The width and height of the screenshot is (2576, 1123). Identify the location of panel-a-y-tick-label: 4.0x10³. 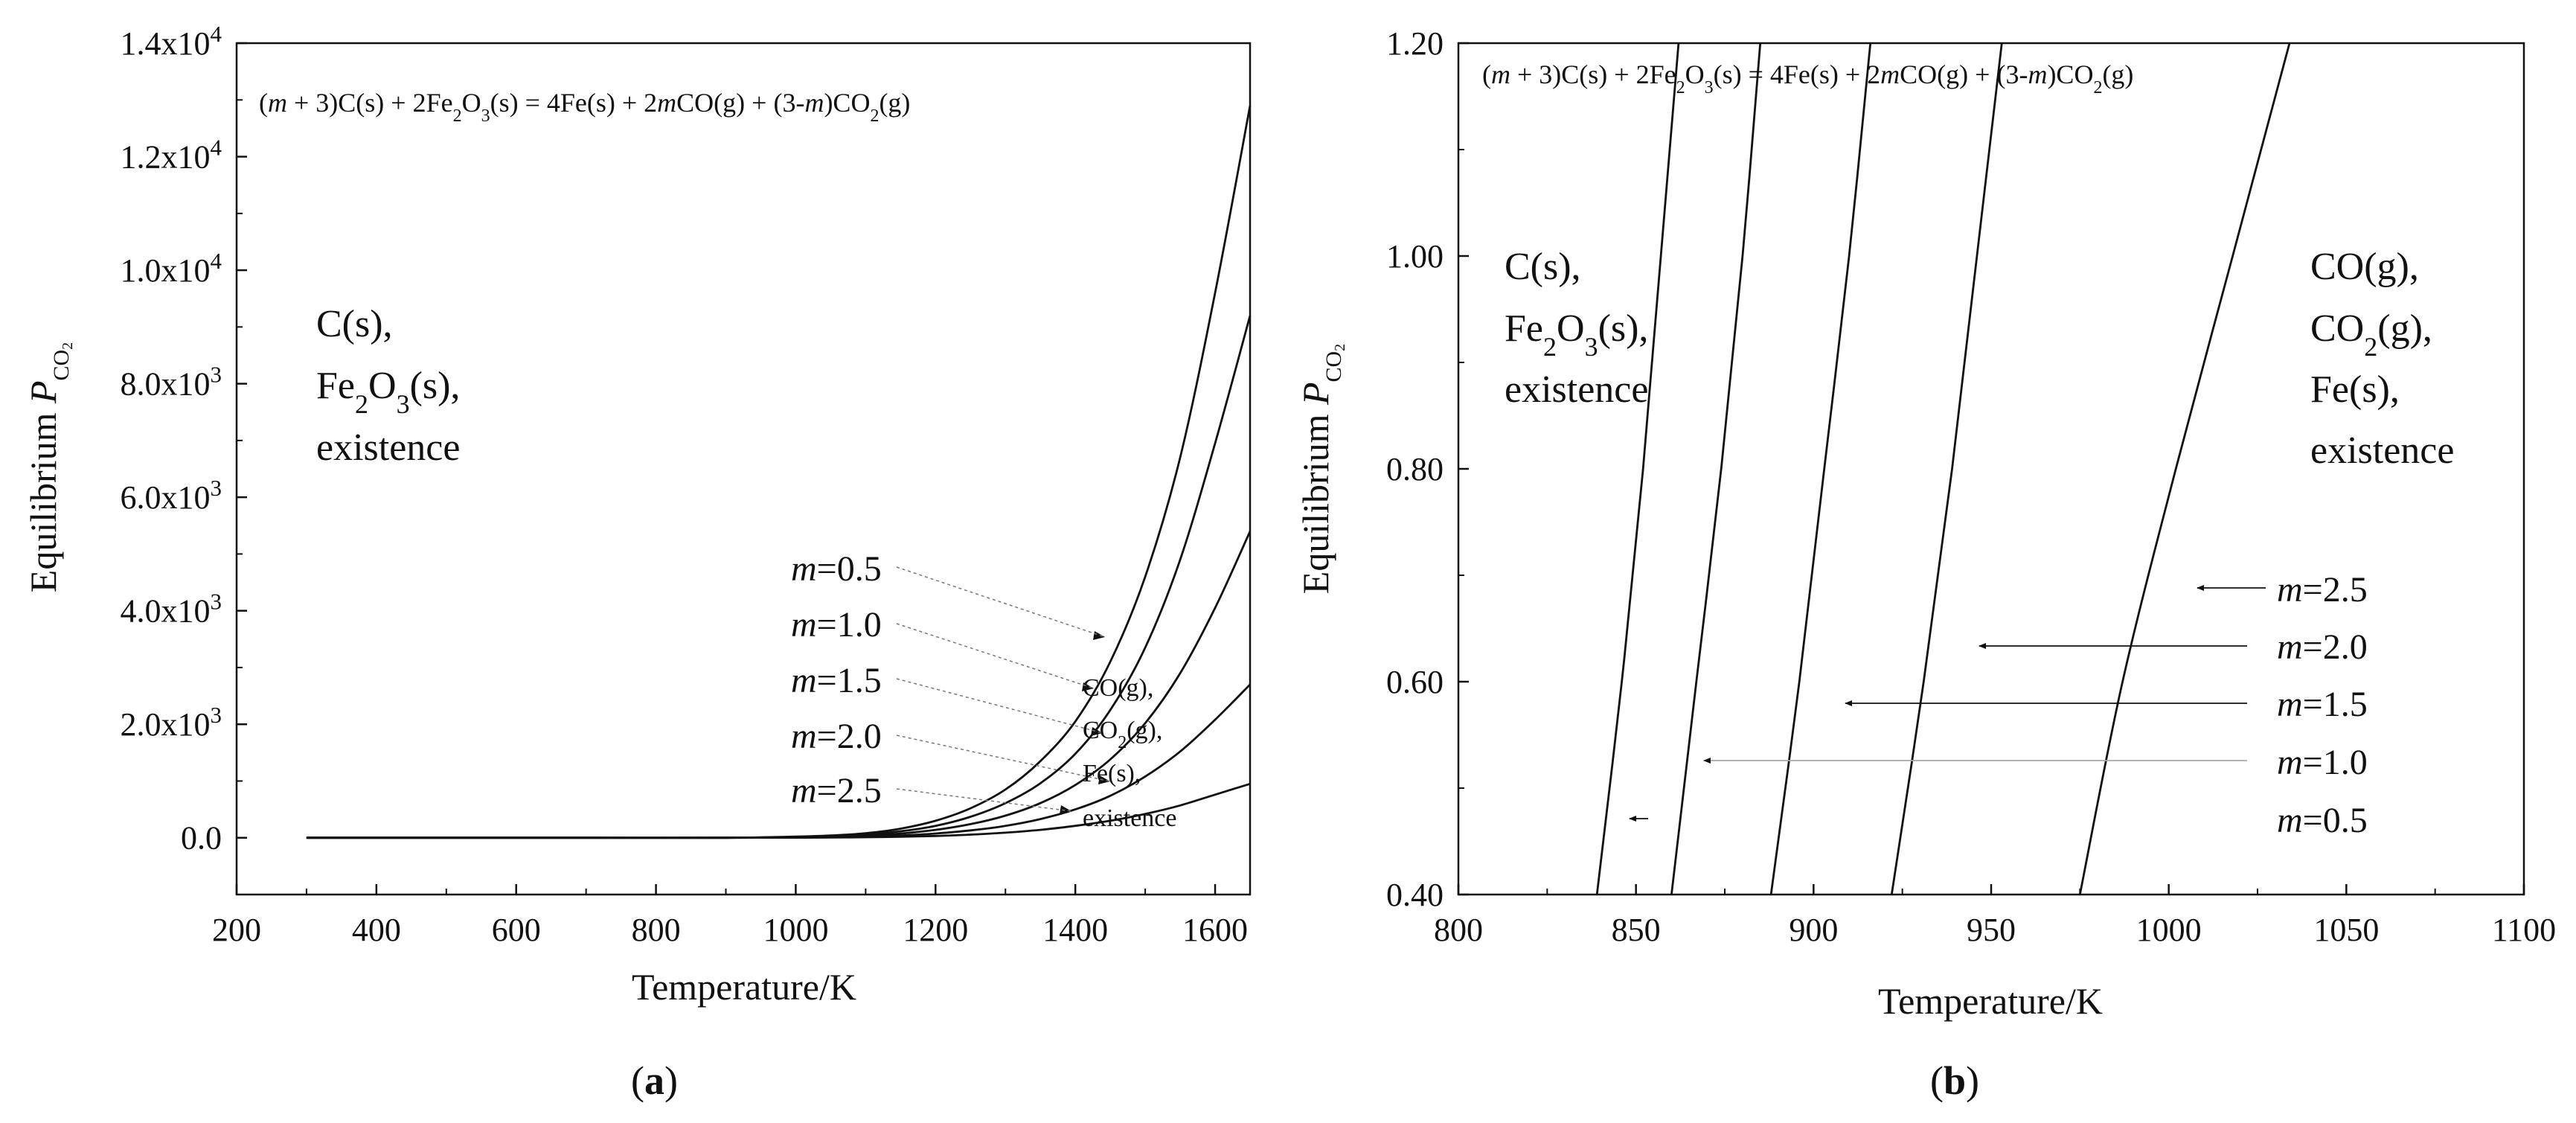
(172, 609).